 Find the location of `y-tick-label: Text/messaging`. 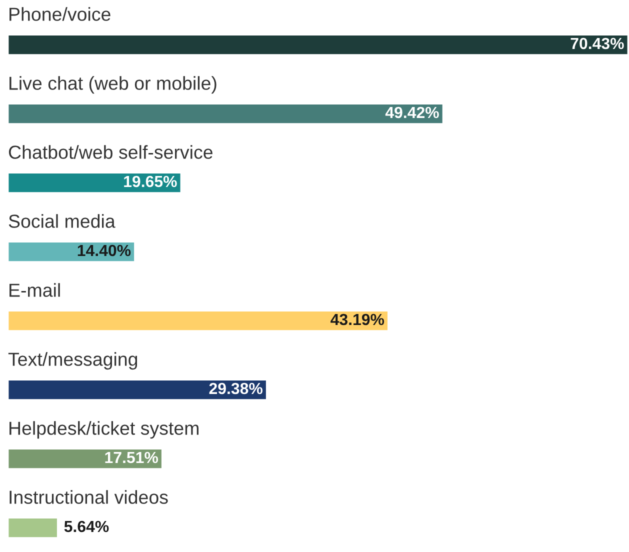

y-tick-label: Text/messaging is located at coordinates (73, 361).